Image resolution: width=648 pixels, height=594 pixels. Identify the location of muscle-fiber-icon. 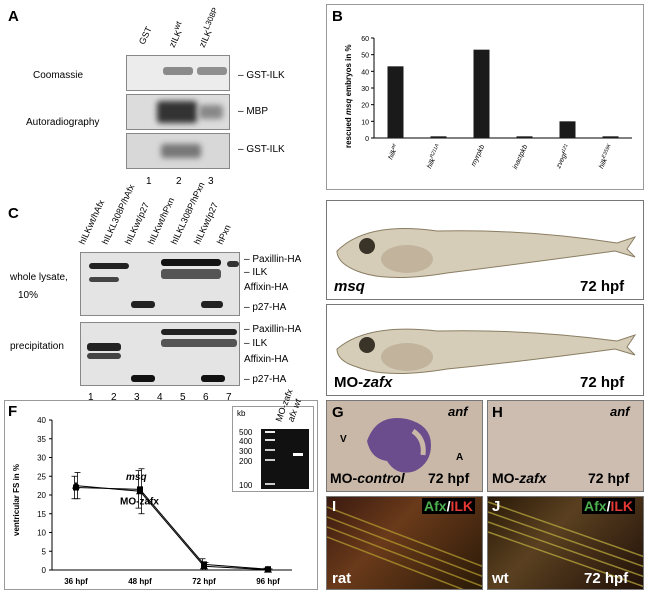
(565, 544).